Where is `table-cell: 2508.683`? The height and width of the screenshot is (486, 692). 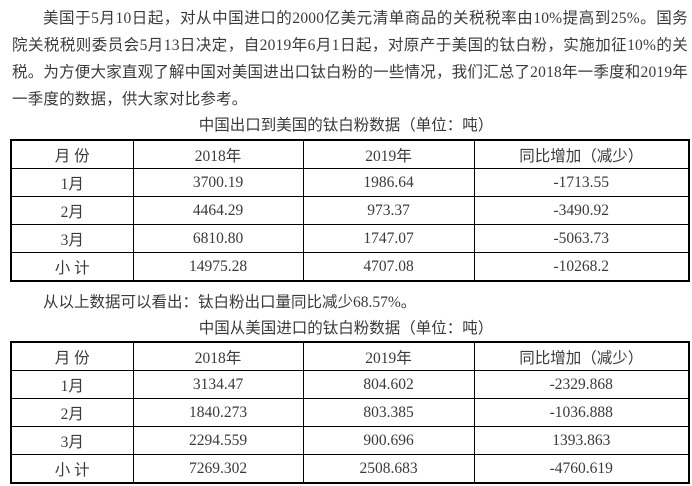
table-cell: 2508.683 is located at coordinates (388, 469).